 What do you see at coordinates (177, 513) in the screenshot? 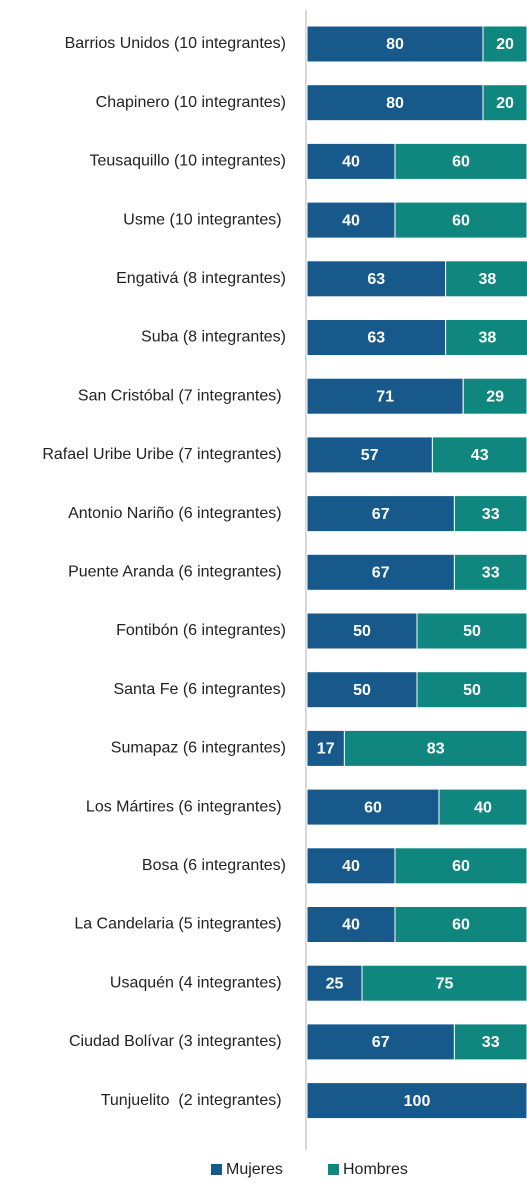
I see `category-label: Antonio Nariño (6 integrantes)` at bounding box center [177, 513].